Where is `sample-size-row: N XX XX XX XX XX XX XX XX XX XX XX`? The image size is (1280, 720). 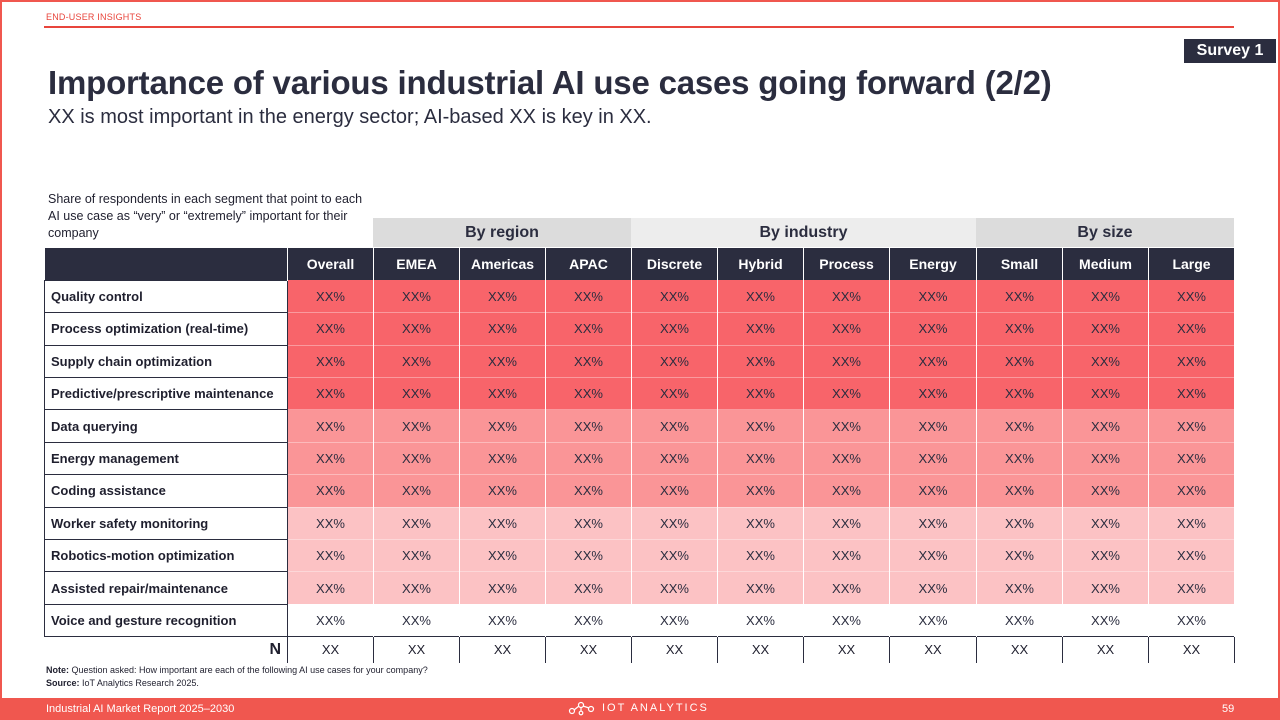
sample-size-row: N XX XX XX XX XX XX XX XX XX XX XX is located at coordinates (639, 649).